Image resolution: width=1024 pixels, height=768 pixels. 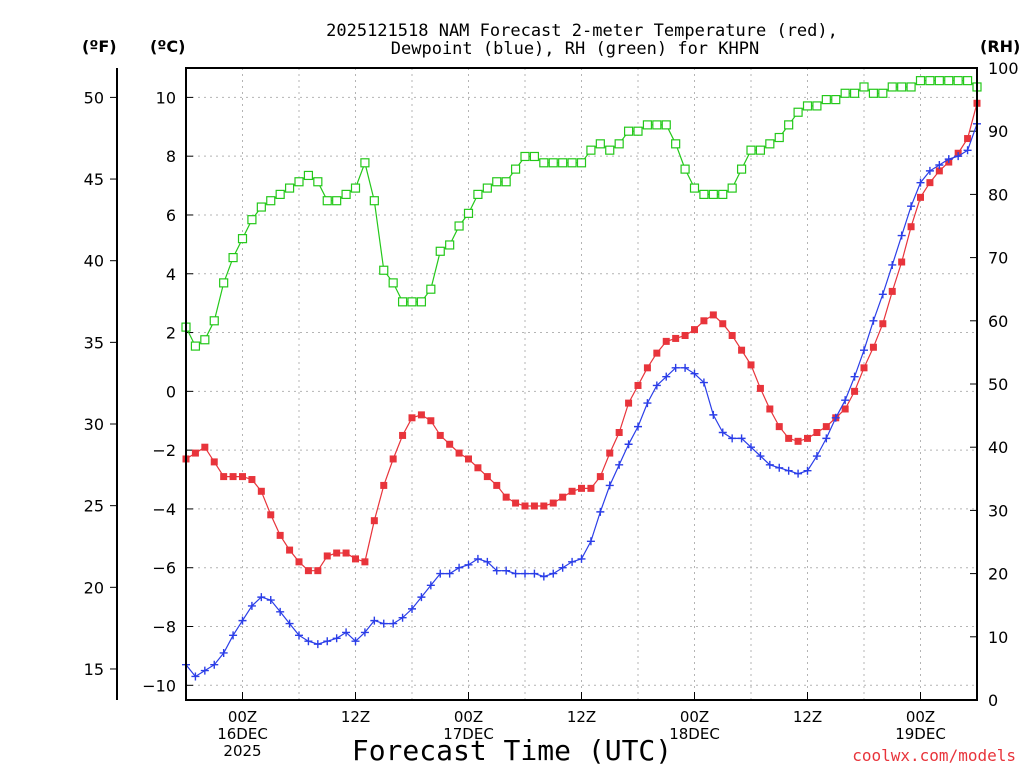 I want to click on fahrenheit-tick-label: 30, so click(x=94, y=424).